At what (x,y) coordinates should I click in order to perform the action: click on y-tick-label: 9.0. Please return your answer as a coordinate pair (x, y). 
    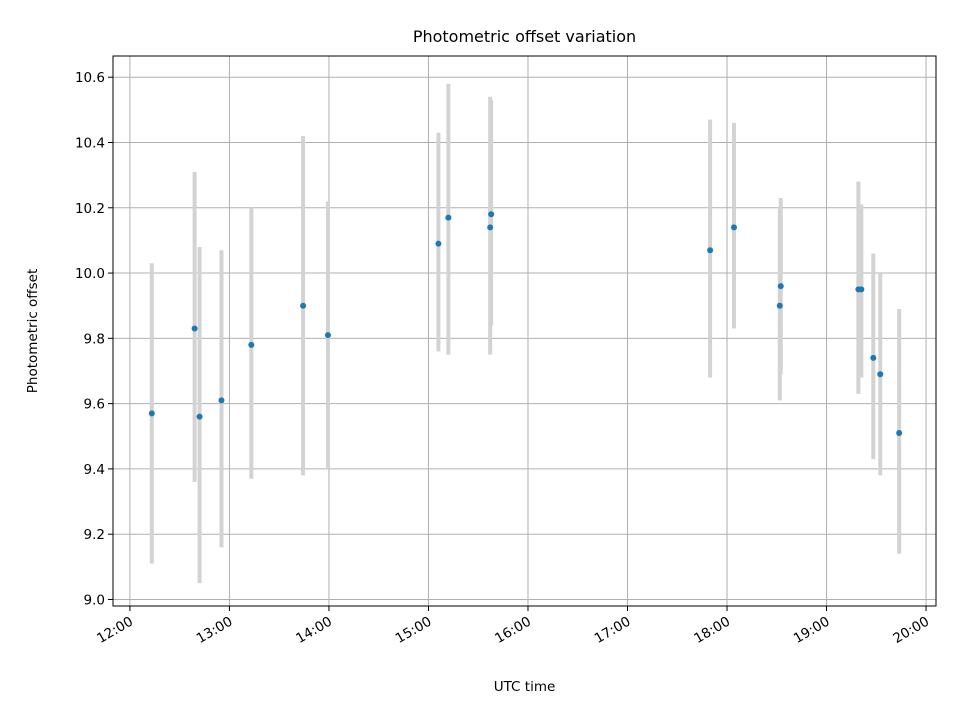
    Looking at the image, I should click on (94, 600).